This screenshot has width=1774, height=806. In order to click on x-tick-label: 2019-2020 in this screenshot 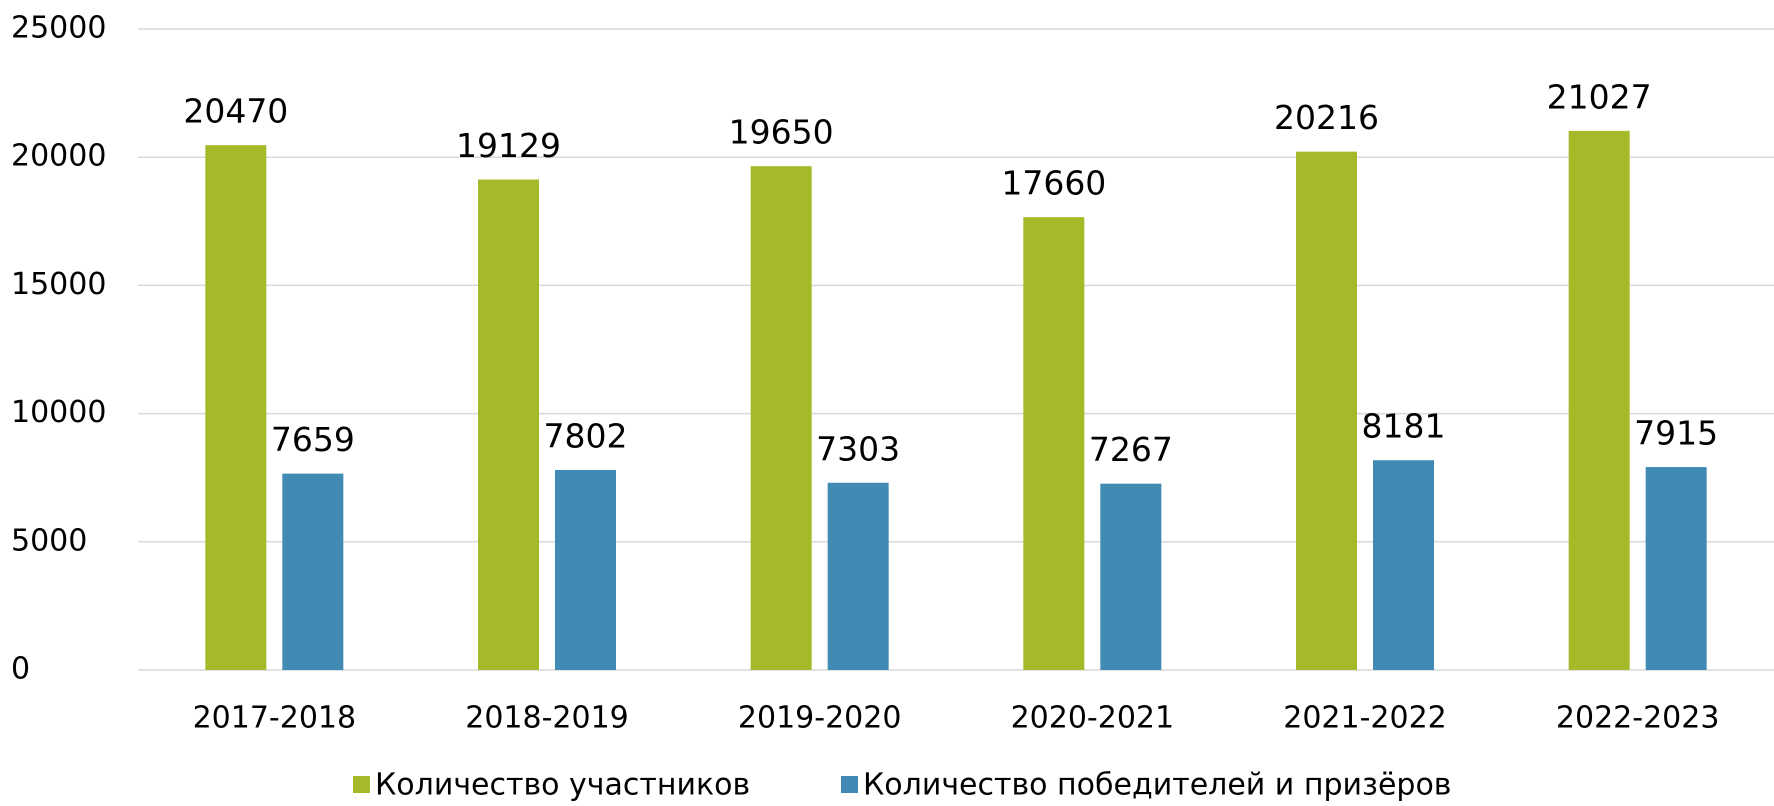, I will do `click(820, 718)`.